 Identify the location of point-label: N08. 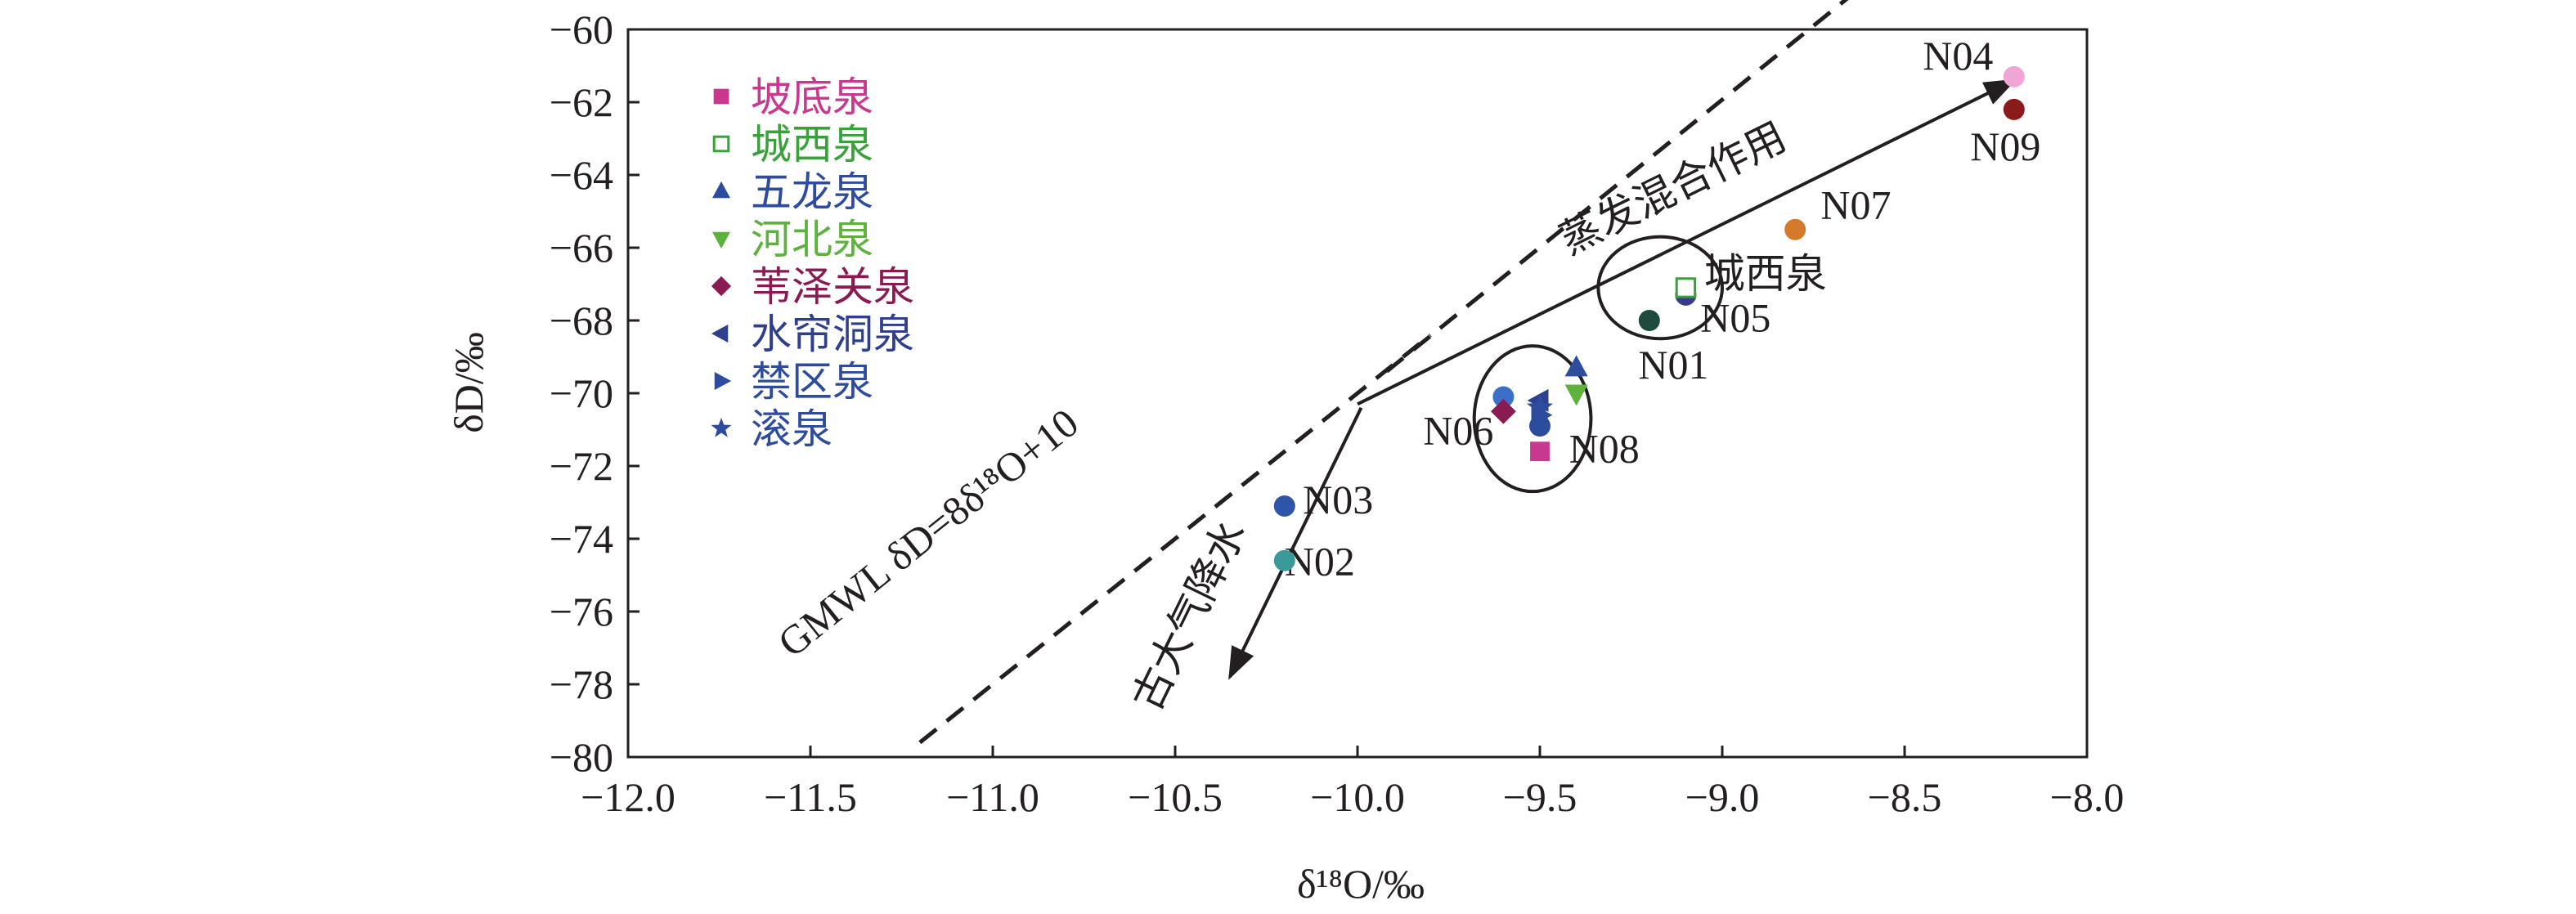
(1604, 449).